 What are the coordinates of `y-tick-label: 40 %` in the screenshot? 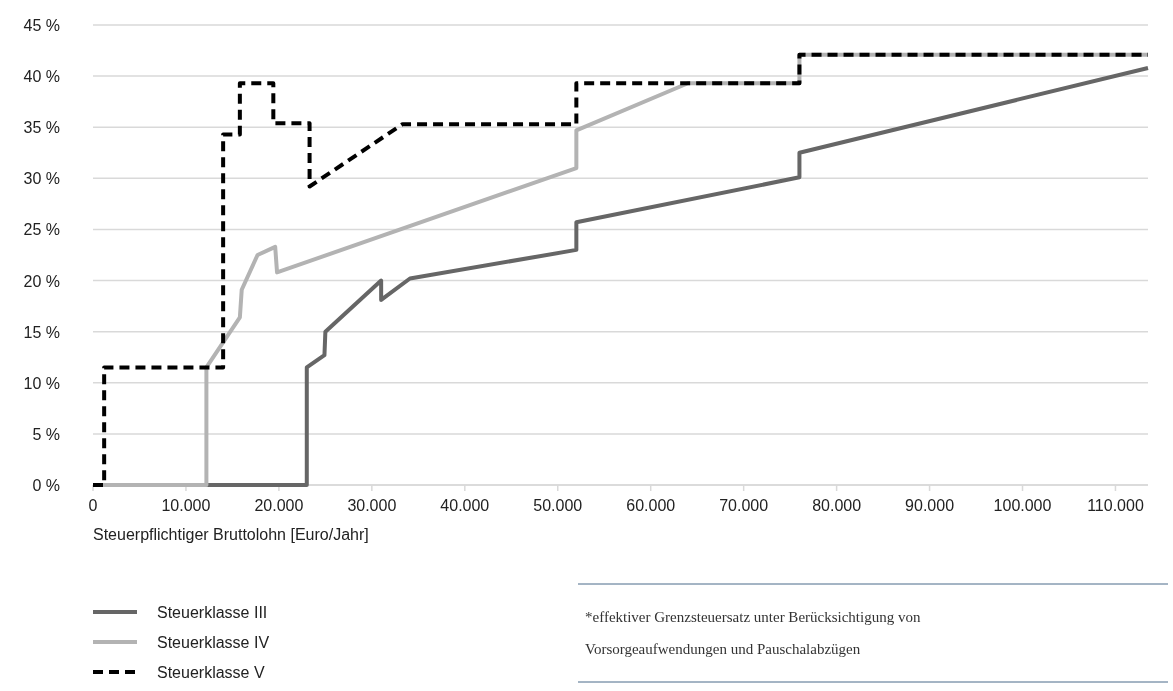 It's located at (41, 77).